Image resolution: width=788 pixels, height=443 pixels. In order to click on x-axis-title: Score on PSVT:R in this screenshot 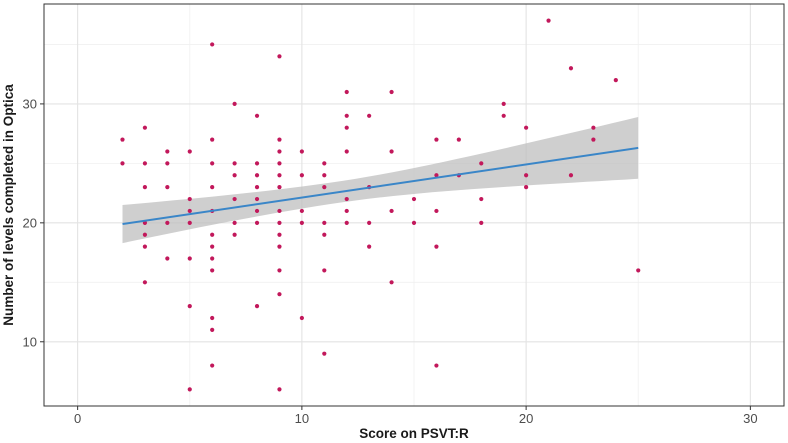, I will do `click(414, 433)`.